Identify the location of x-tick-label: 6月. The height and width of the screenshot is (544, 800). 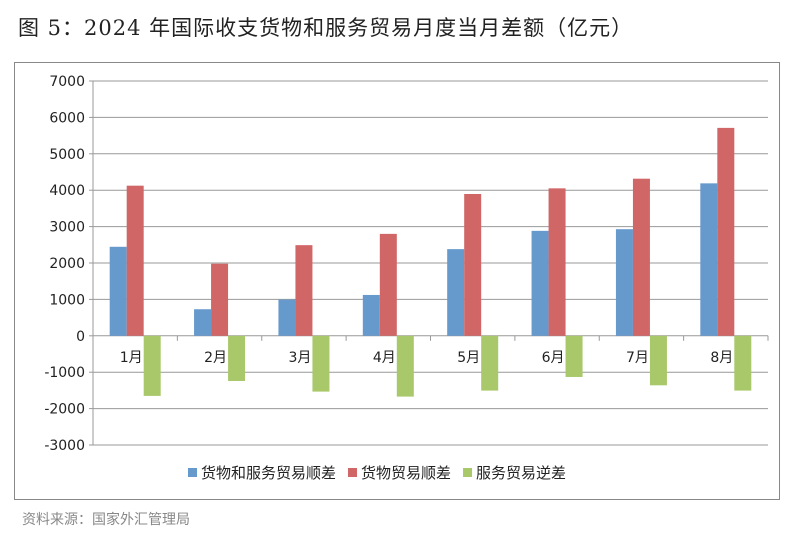
(553, 358).